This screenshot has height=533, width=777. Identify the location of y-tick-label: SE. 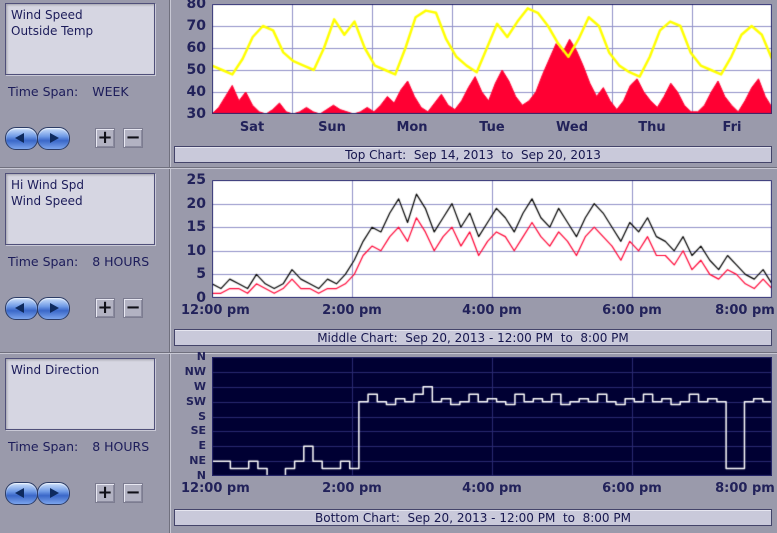
(198, 430).